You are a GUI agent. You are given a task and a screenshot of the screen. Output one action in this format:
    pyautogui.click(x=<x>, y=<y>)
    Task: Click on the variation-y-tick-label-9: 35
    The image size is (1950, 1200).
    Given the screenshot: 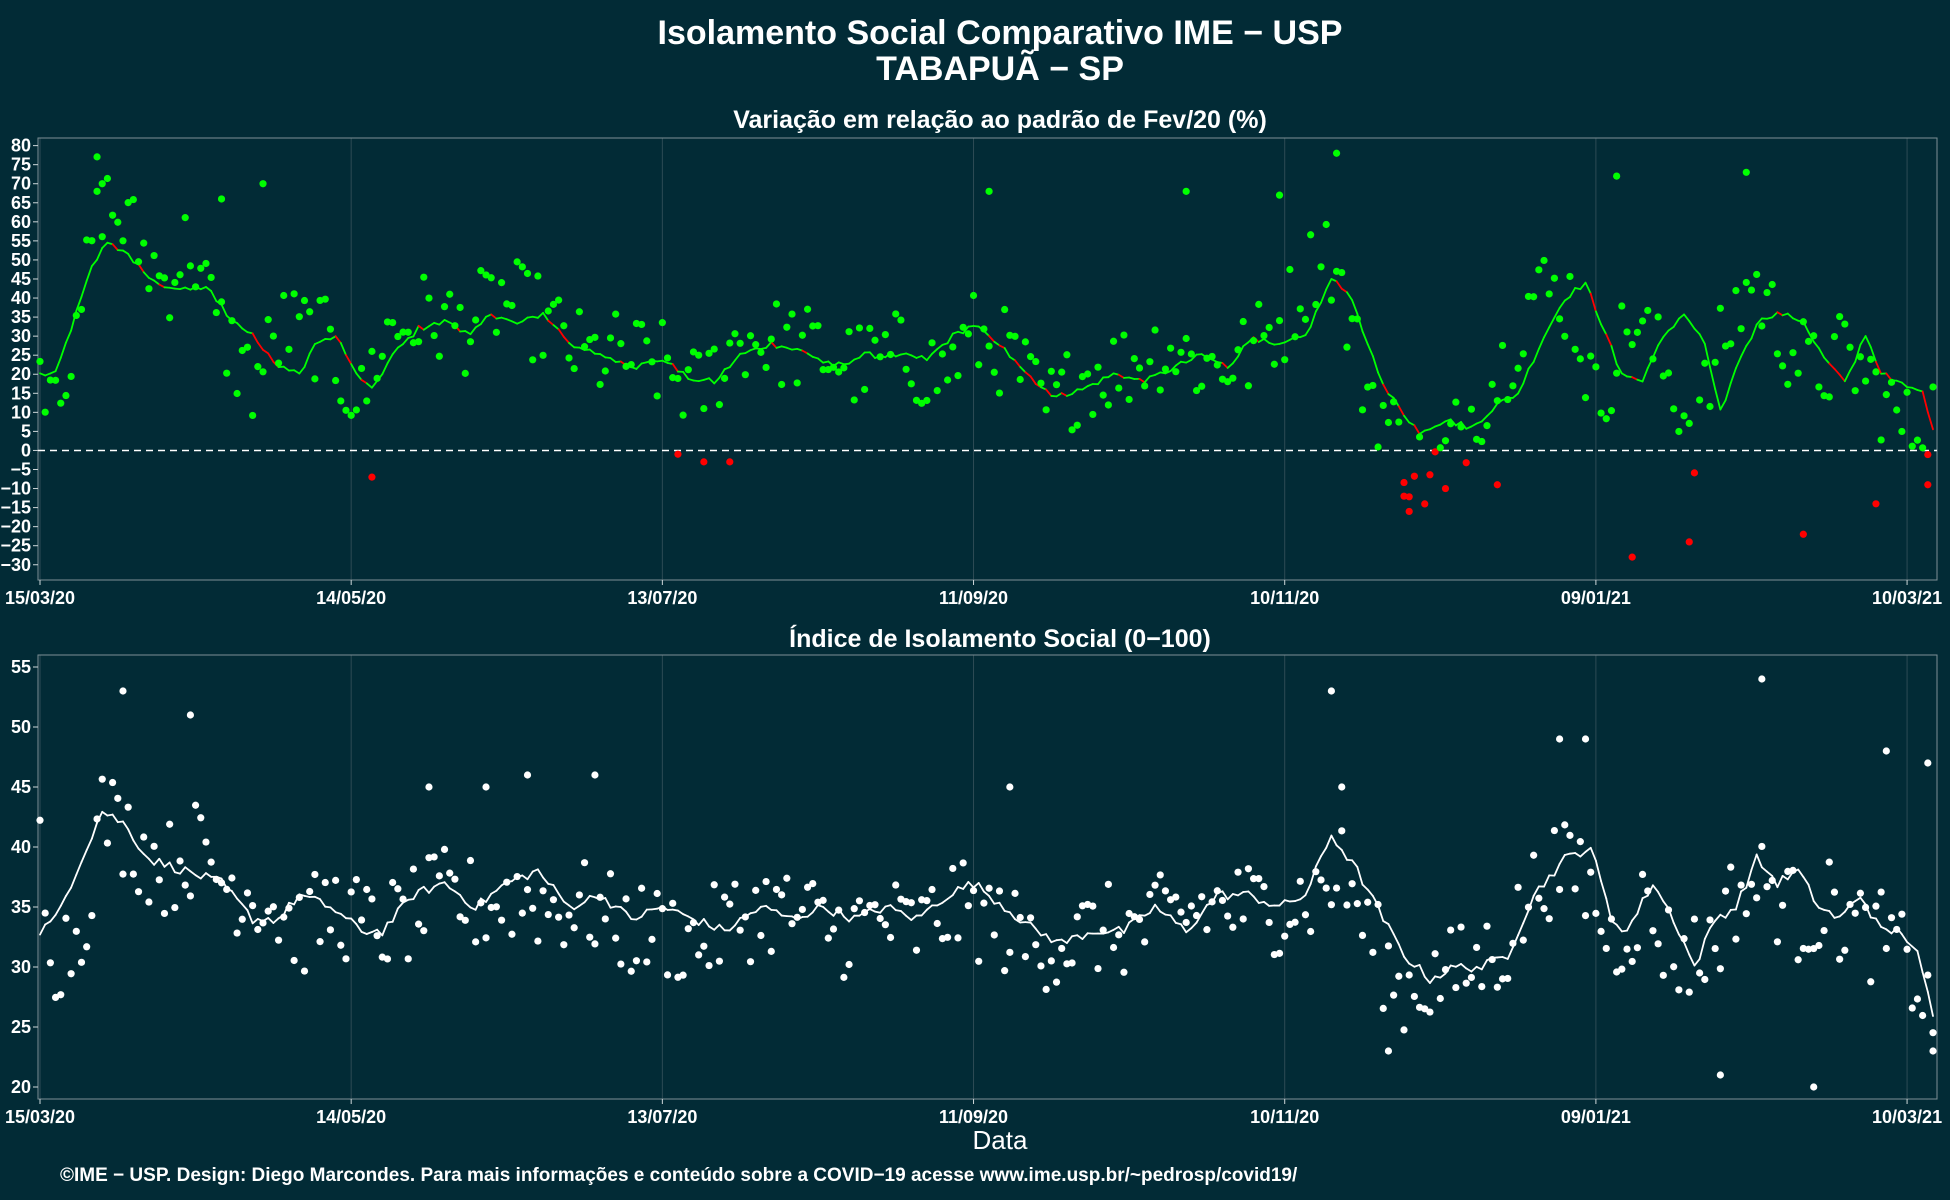 What is the action you would take?
    pyautogui.click(x=21, y=317)
    